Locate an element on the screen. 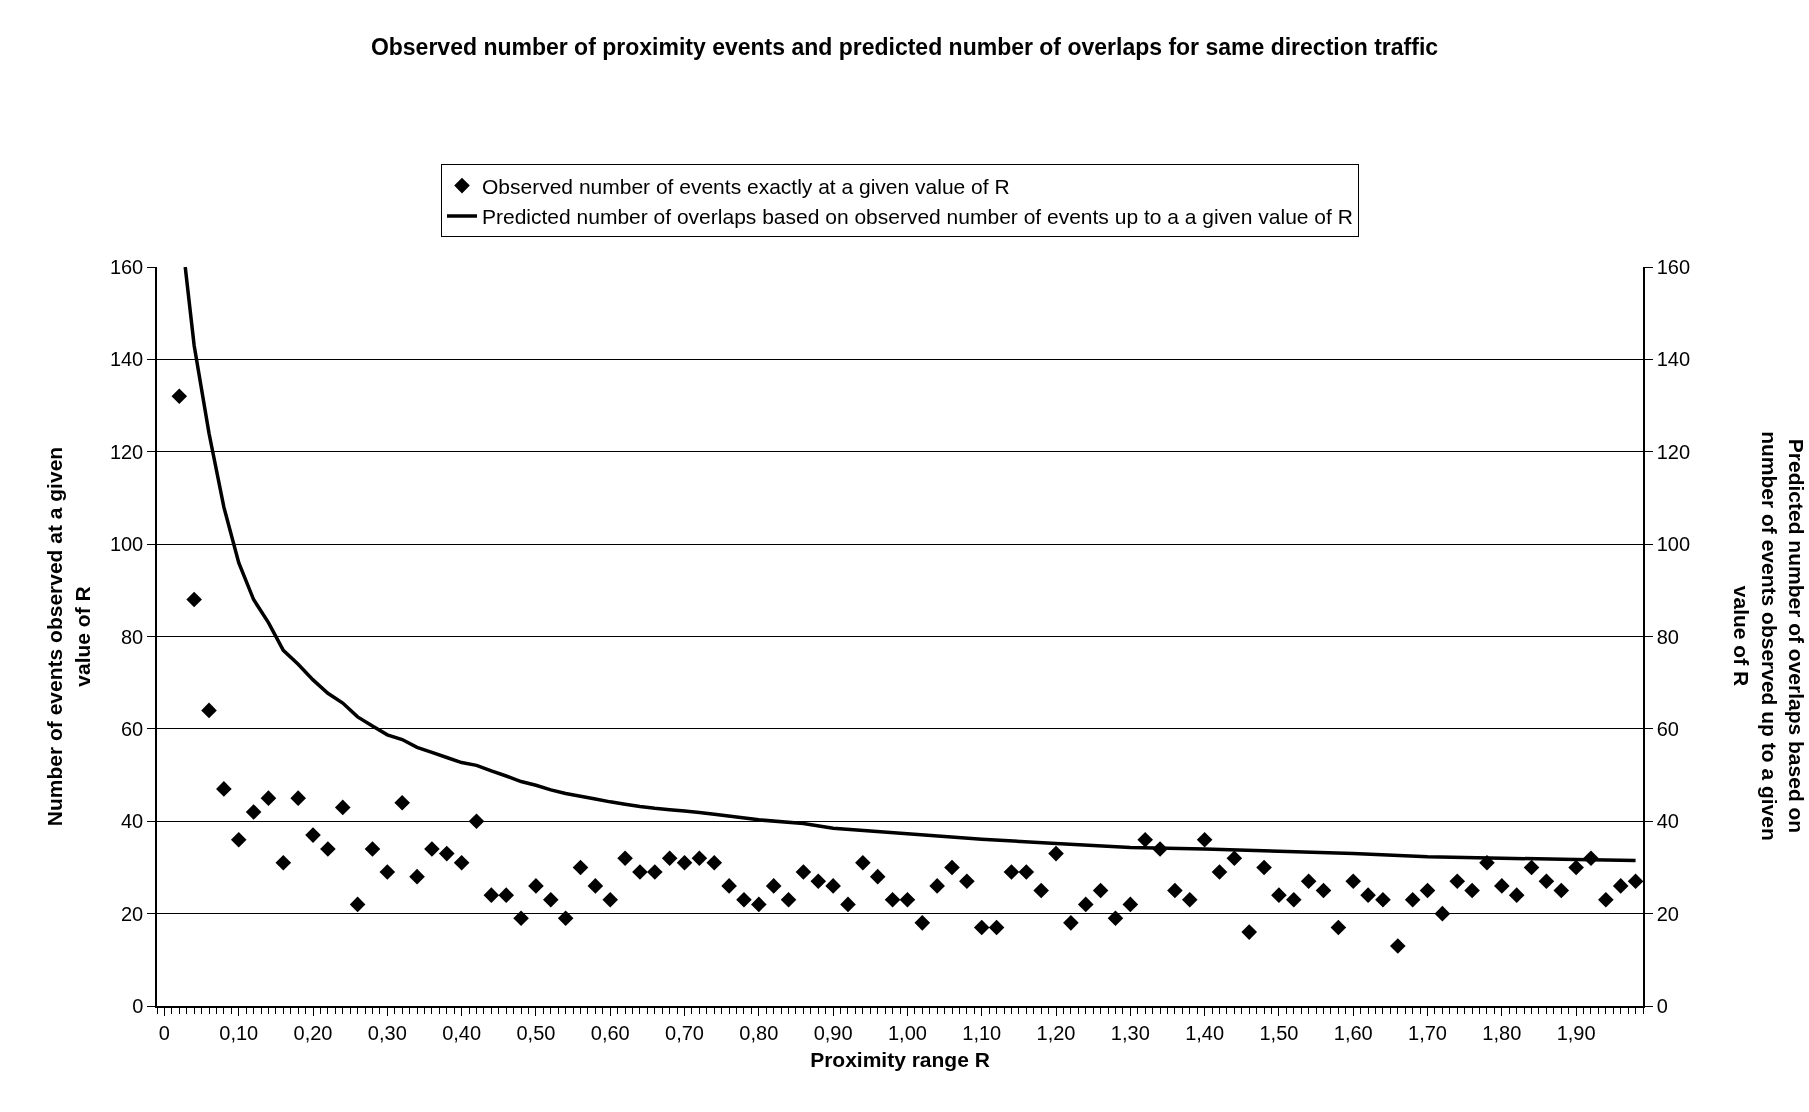  y-axis-title: Number of events observed at a given value of R is located at coordinates (68, 636).